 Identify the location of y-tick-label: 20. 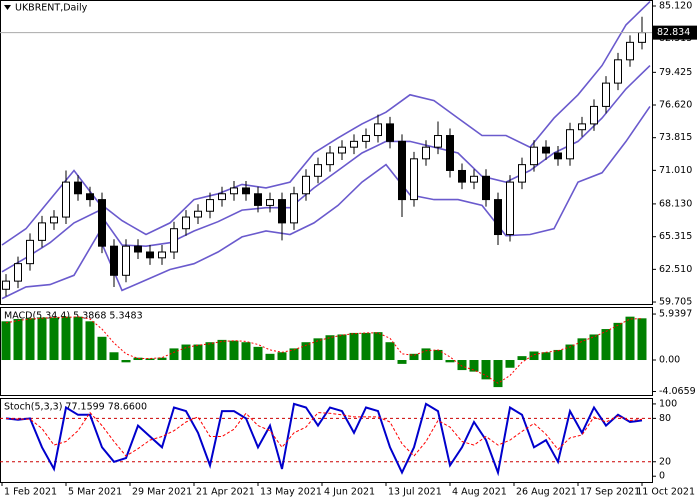
(665, 461).